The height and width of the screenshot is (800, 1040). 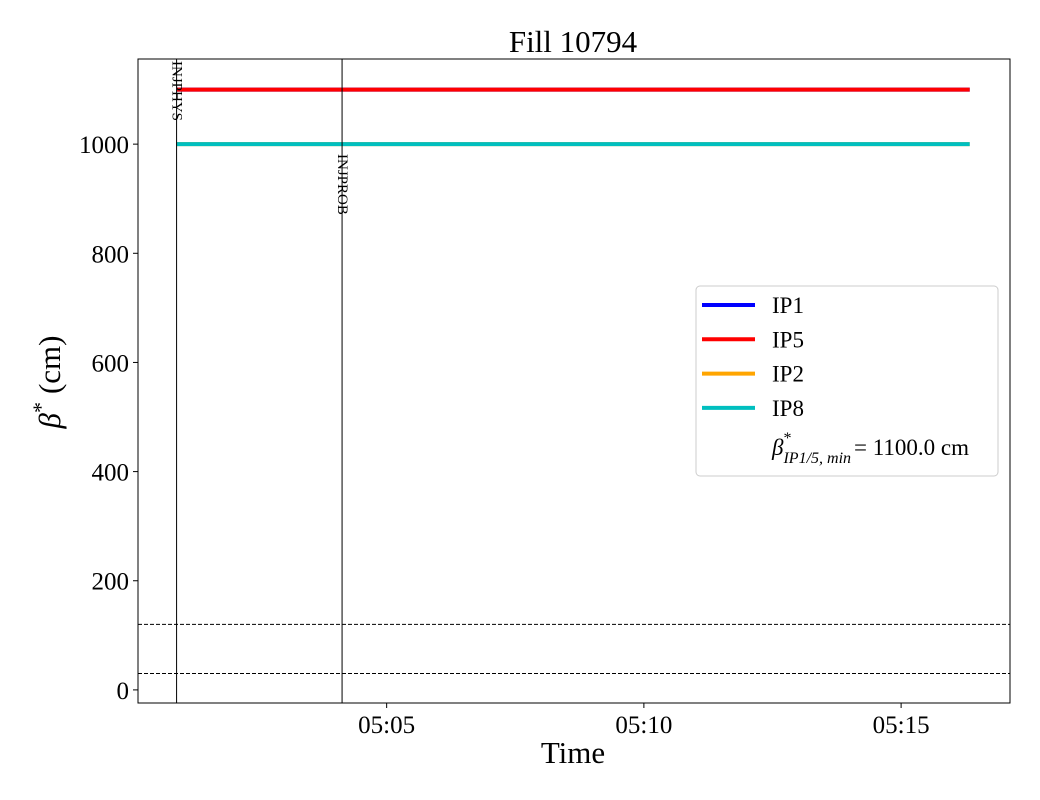 What do you see at coordinates (788, 374) in the screenshot?
I see `legend-label: IP2` at bounding box center [788, 374].